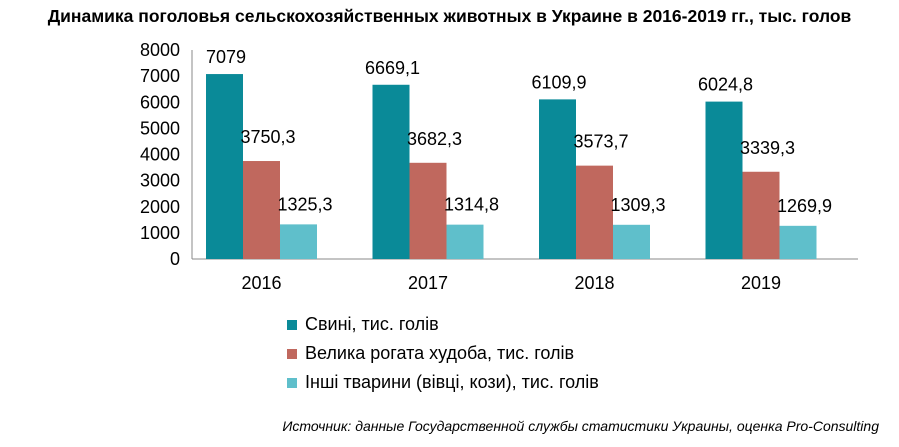  I want to click on y-axis-labels: 0 1000 2000 3000 4000 5000 6000 7000 8000, so click(160, 154).